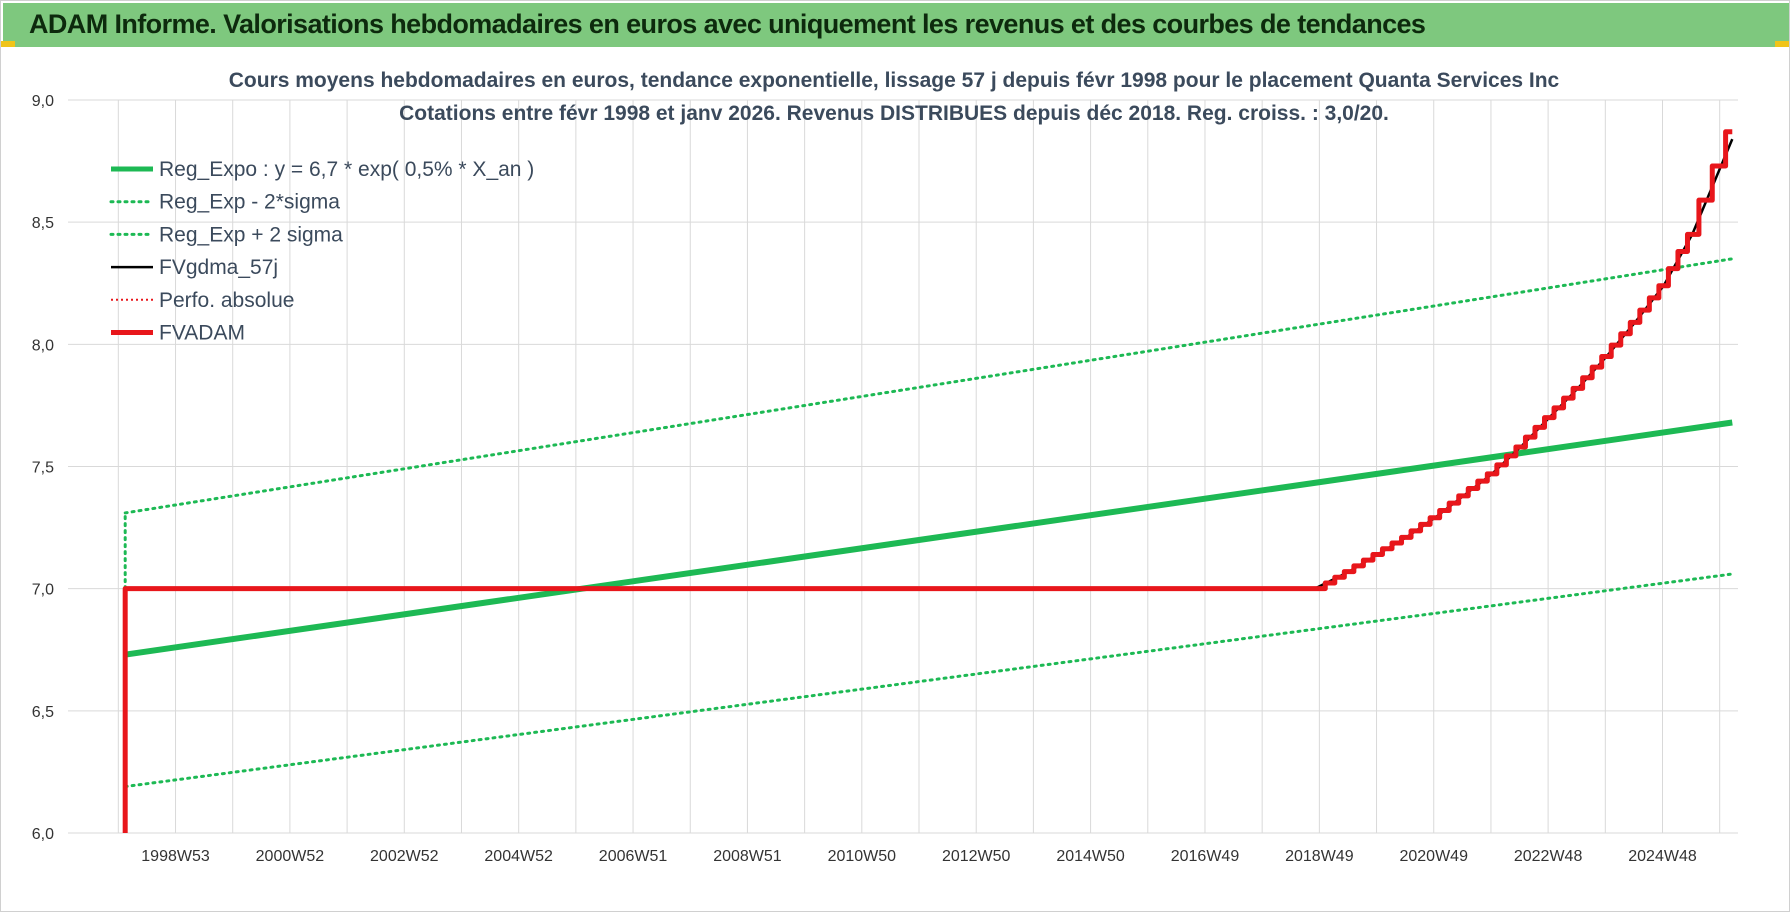  I want to click on x-tick-label: 1998W53, so click(175, 856).